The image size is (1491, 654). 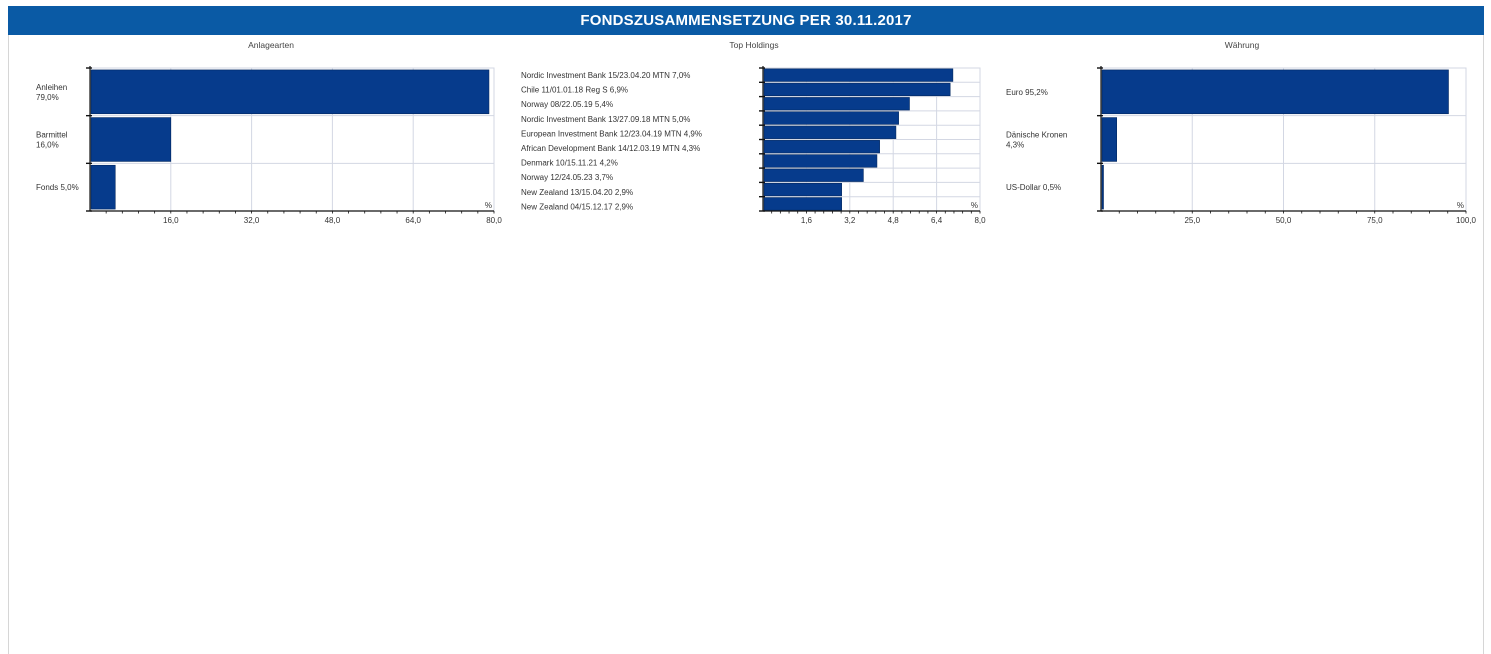 What do you see at coordinates (850, 220) in the screenshot?
I see `x-tick-label: 3,2` at bounding box center [850, 220].